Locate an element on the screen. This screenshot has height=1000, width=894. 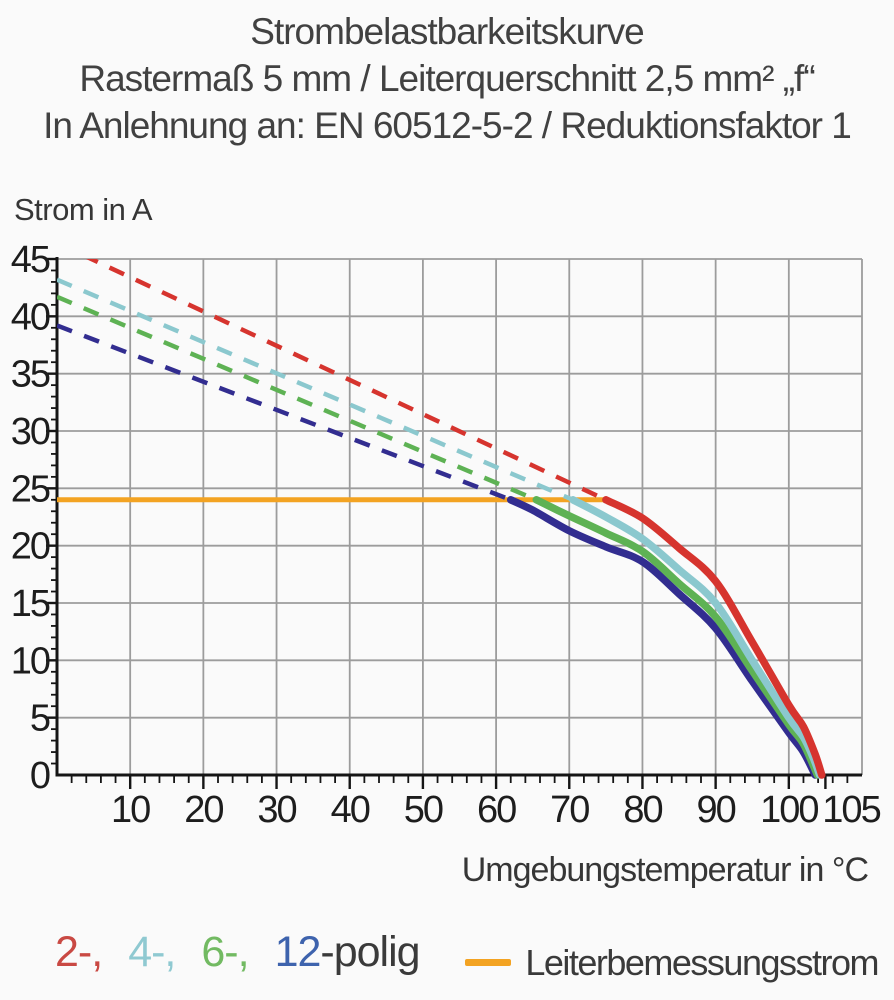
dashed-curve-2-polig is located at coordinates (346, 380).